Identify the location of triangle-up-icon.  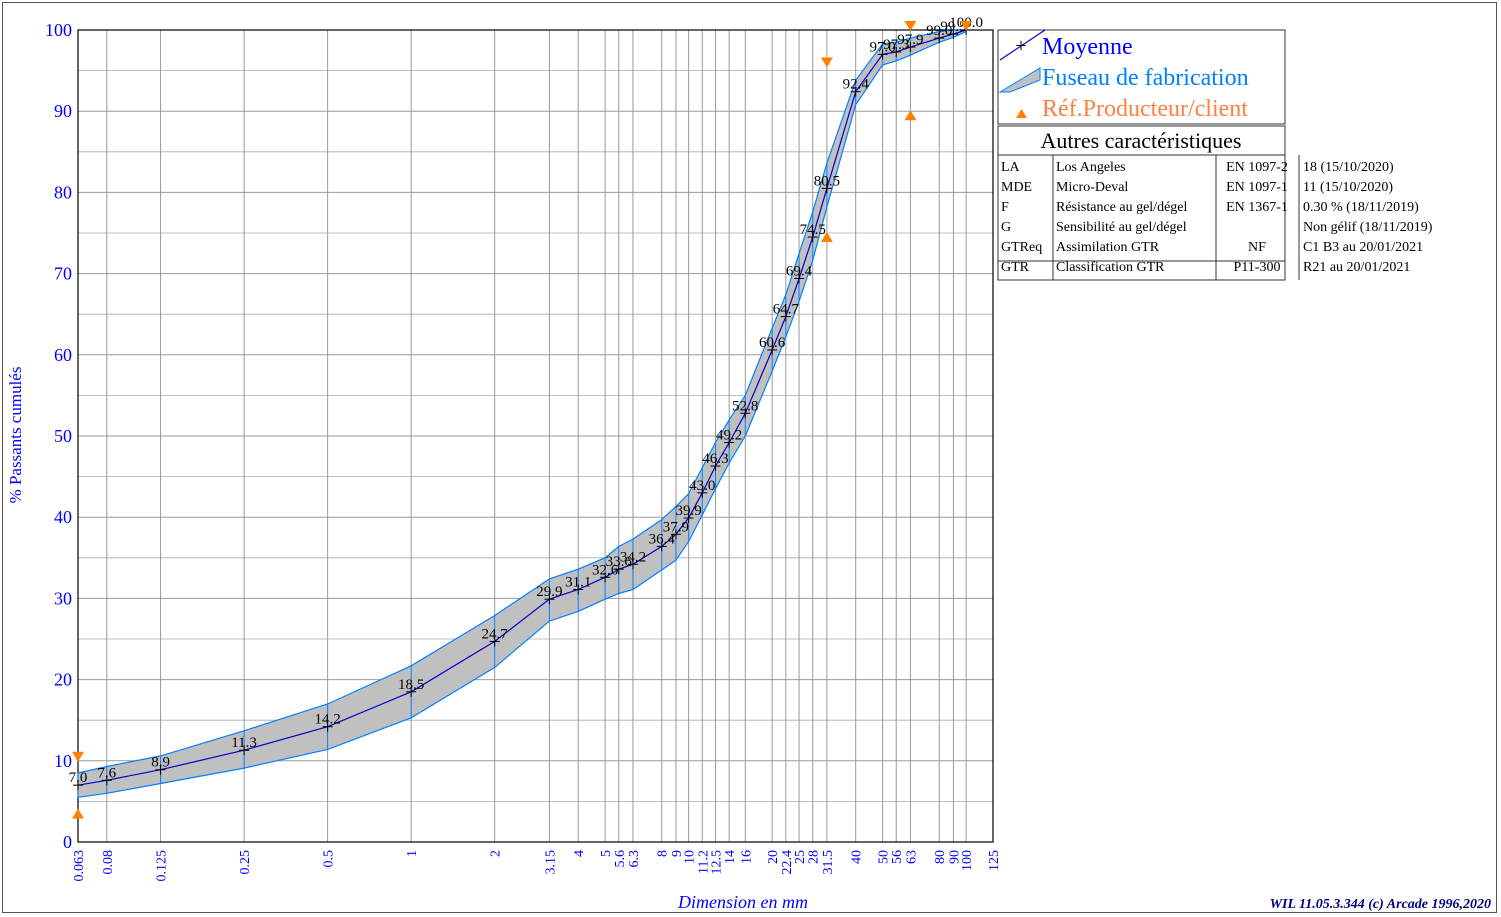
(1021, 113).